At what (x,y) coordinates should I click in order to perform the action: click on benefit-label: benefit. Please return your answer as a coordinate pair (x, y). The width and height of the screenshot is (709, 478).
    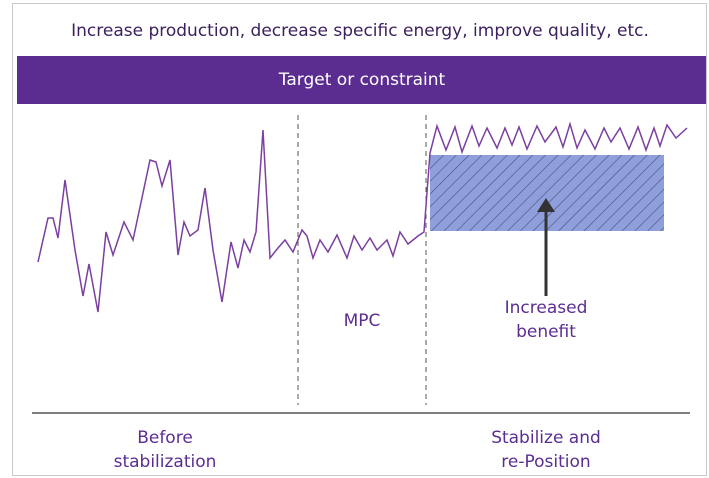
    Looking at the image, I should click on (546, 332).